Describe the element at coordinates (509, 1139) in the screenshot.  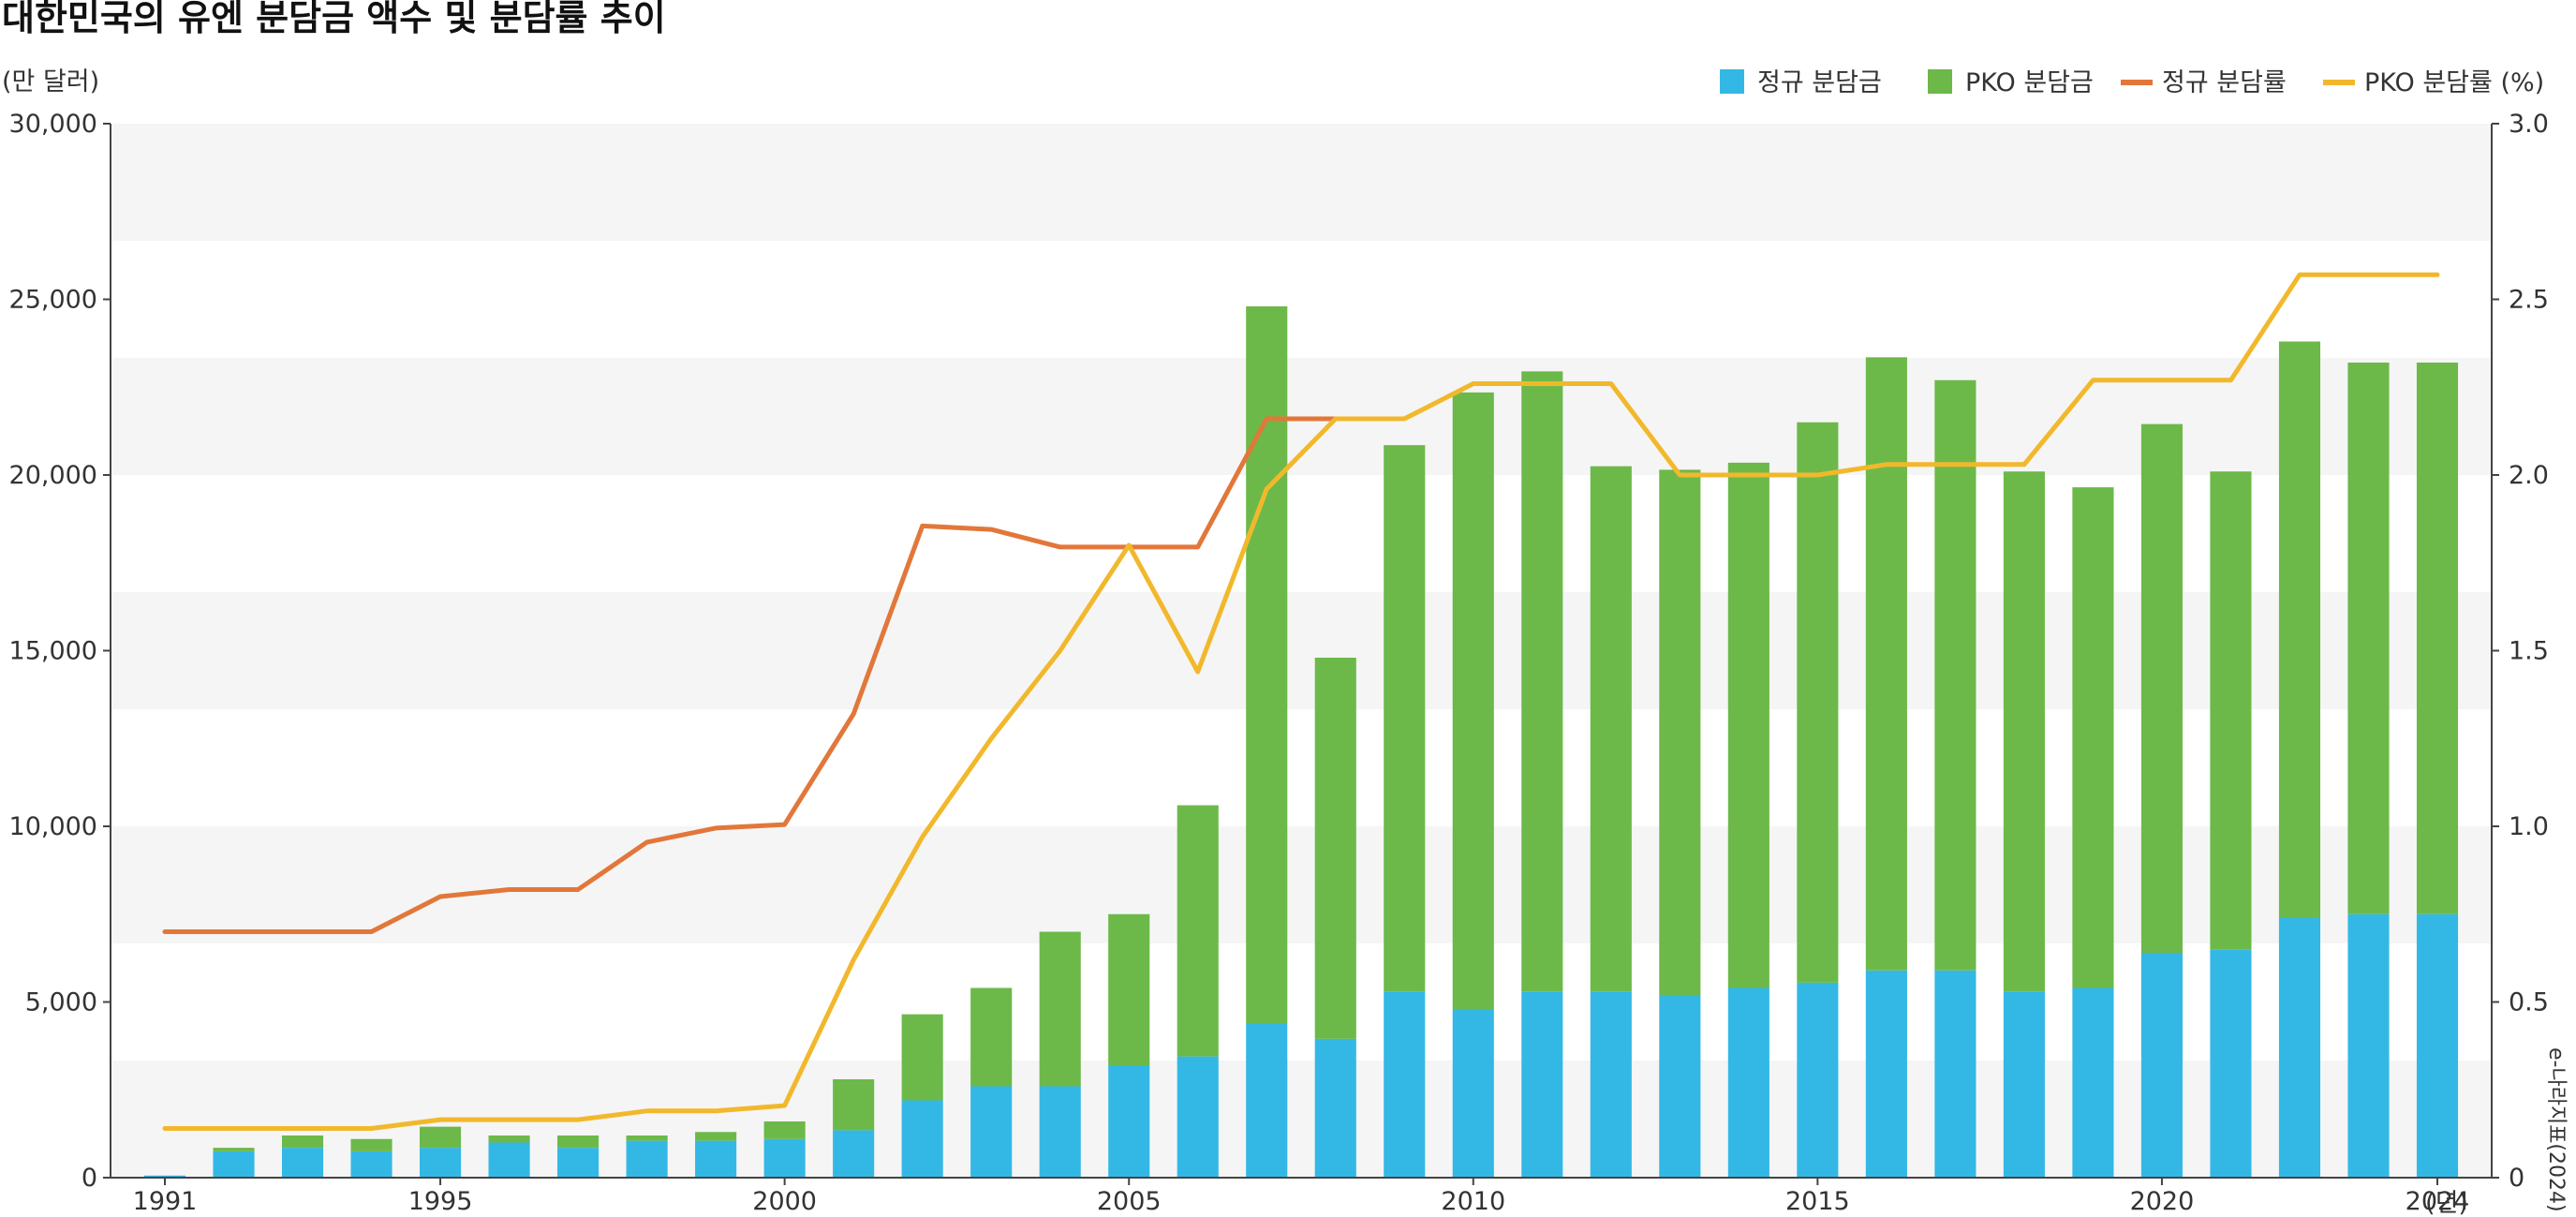
I see `bar-pko-1996` at that location.